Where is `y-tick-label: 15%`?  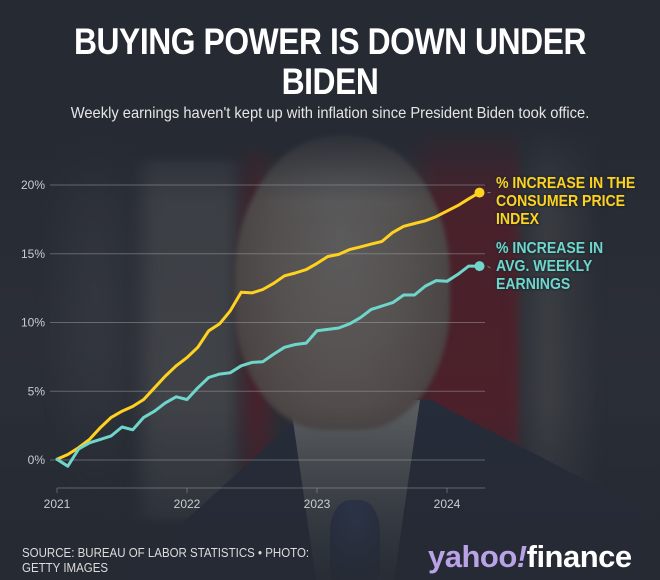 y-tick-label: 15% is located at coordinates (33, 254).